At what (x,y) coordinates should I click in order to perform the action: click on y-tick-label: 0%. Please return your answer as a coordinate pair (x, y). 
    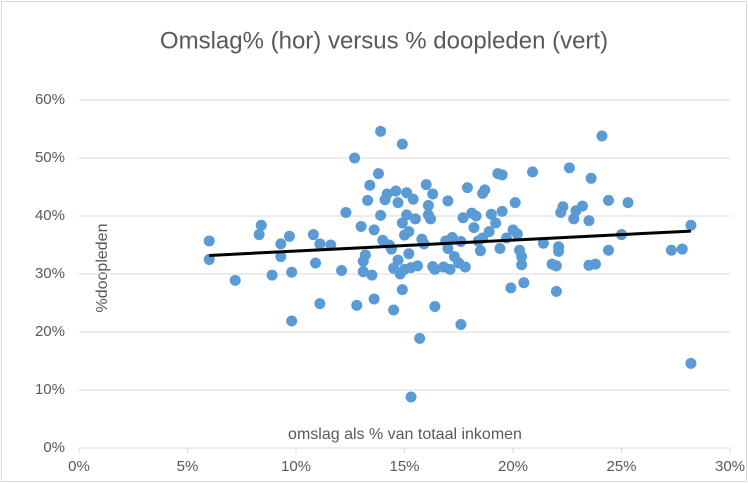
    Looking at the image, I should click on (54, 447).